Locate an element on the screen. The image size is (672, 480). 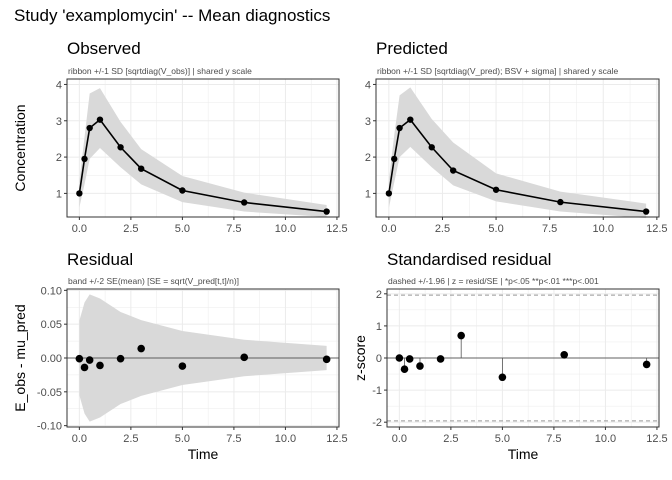
y-tick-label: 0.05 is located at coordinates (51, 325).